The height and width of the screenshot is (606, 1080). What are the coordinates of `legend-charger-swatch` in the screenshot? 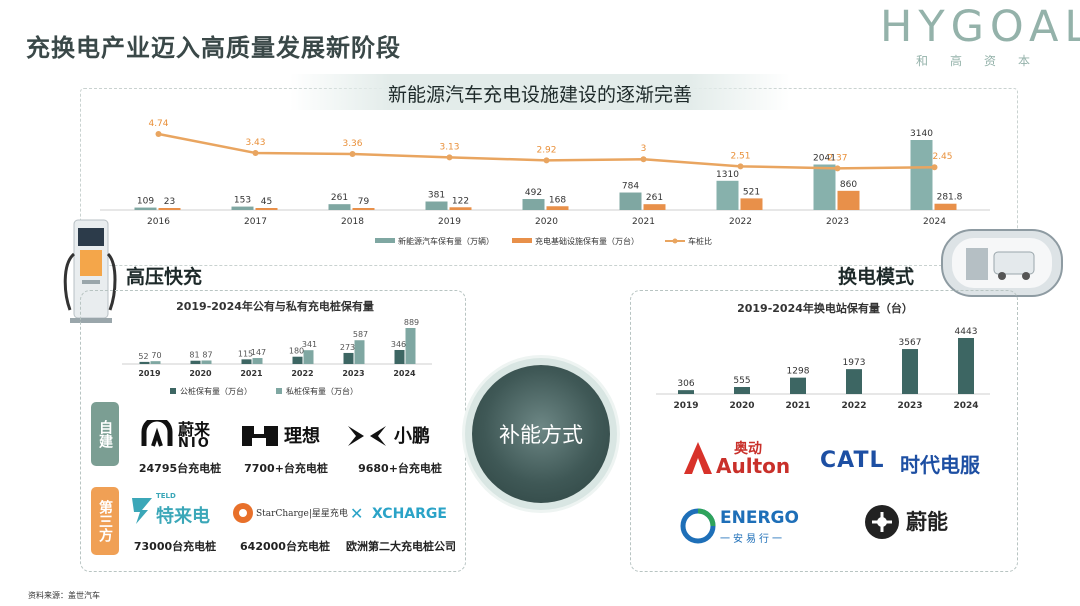 It's located at (522, 240).